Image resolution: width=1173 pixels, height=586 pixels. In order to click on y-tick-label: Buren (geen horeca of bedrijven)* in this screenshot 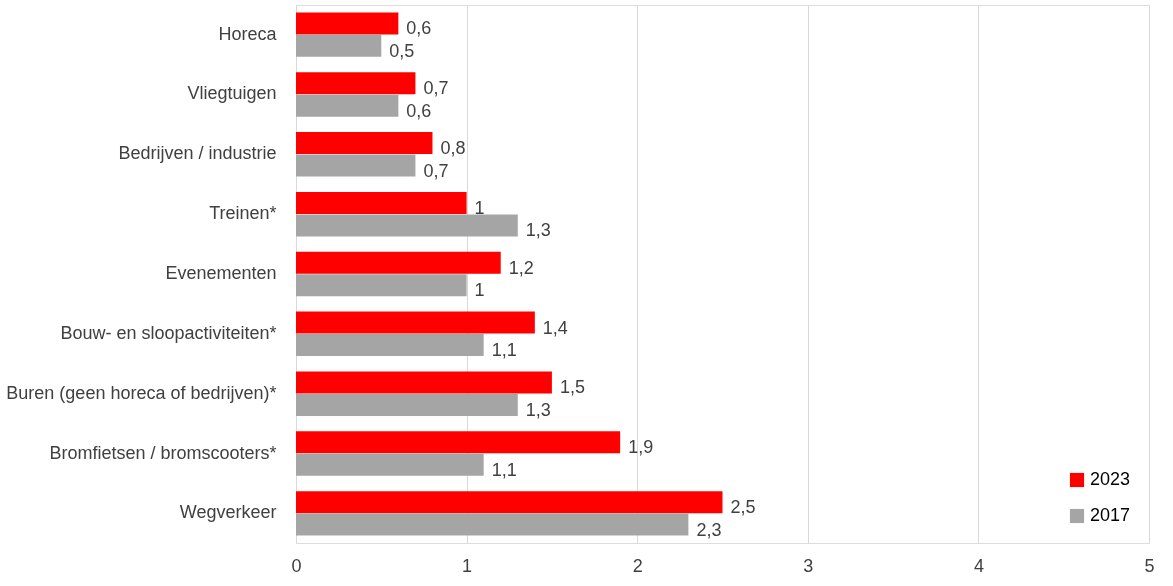, I will do `click(141, 392)`.